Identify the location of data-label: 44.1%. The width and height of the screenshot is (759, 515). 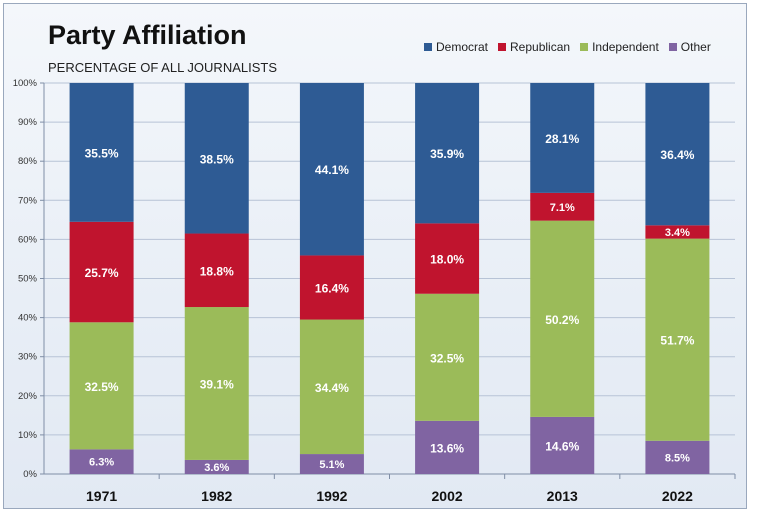
(332, 170).